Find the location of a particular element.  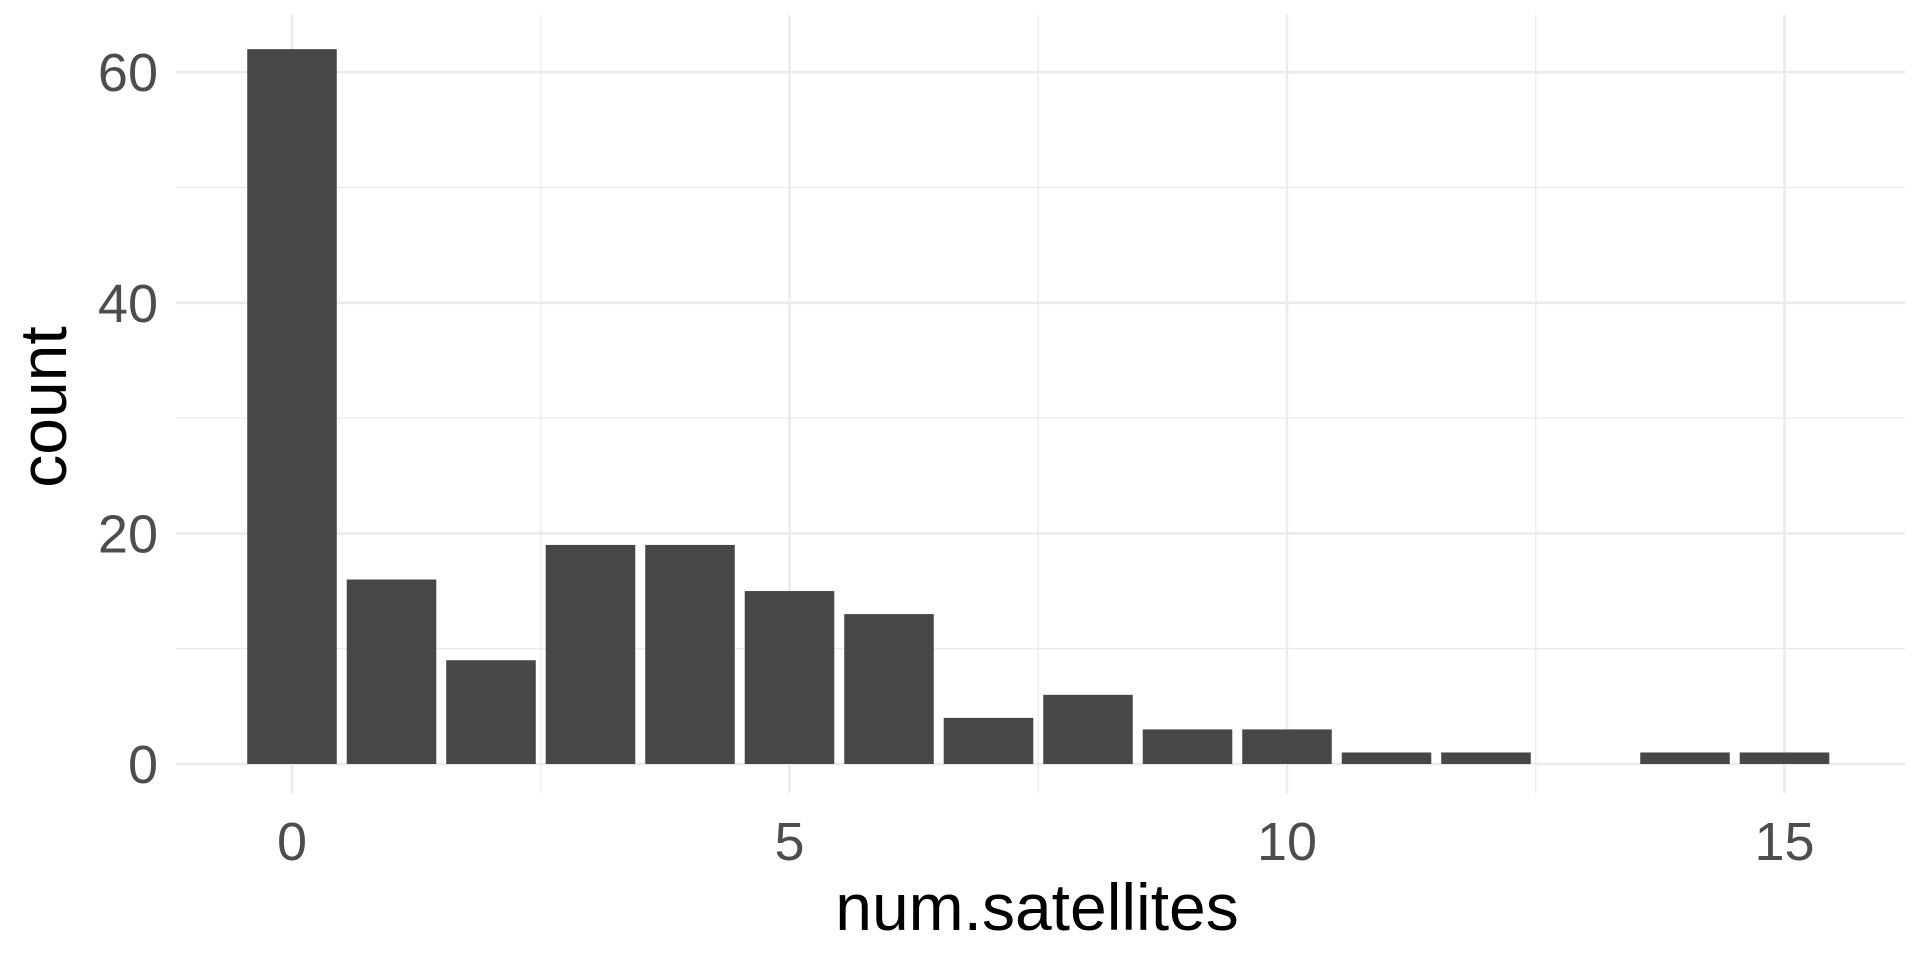

y-tick-label: 0 is located at coordinates (143, 765).